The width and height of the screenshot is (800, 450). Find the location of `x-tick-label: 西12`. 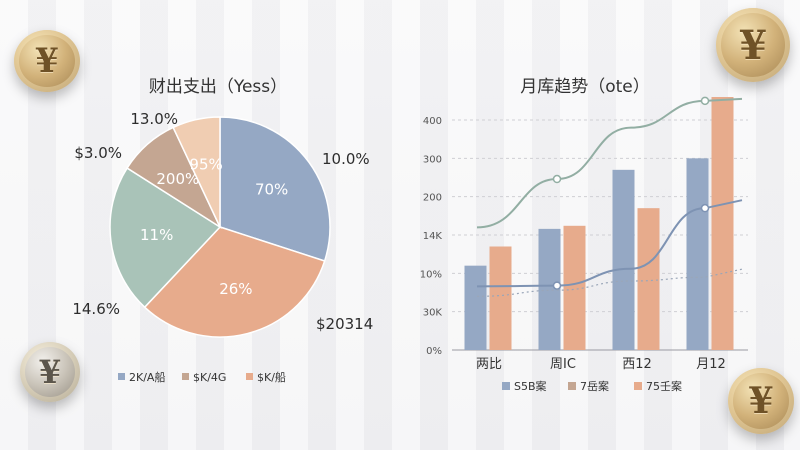

x-tick-label: 西12 is located at coordinates (637, 364).